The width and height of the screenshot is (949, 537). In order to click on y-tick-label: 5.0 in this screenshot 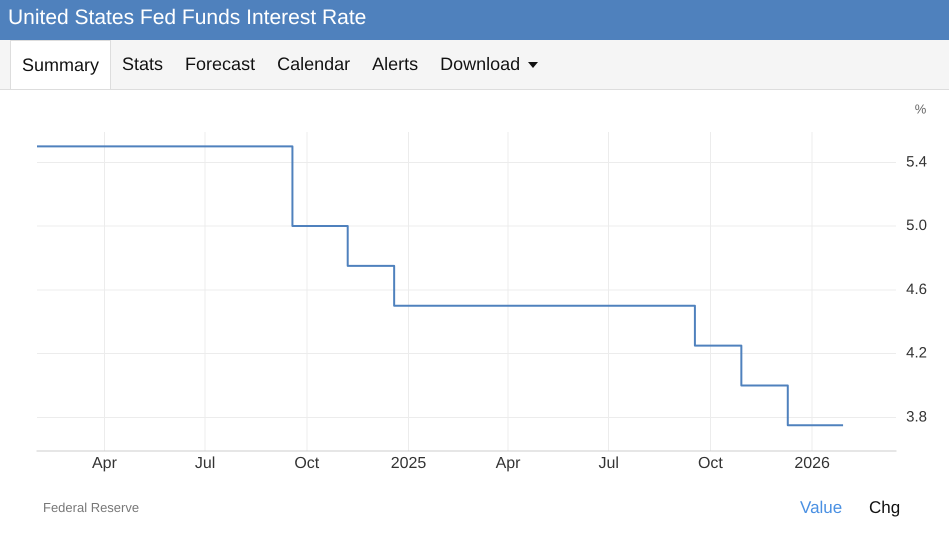, I will do `click(917, 225)`.